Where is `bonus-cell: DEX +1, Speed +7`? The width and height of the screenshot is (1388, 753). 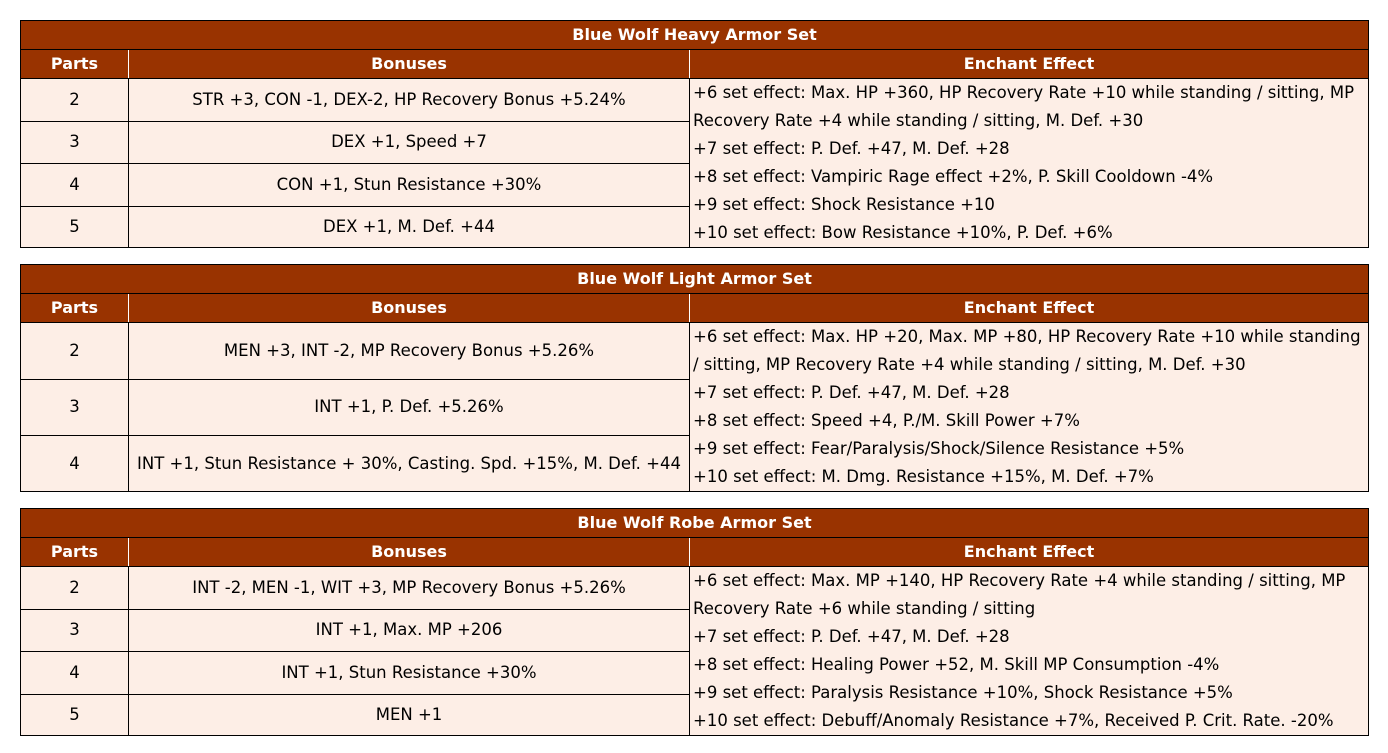
bonus-cell: DEX +1, Speed +7 is located at coordinates (409, 142).